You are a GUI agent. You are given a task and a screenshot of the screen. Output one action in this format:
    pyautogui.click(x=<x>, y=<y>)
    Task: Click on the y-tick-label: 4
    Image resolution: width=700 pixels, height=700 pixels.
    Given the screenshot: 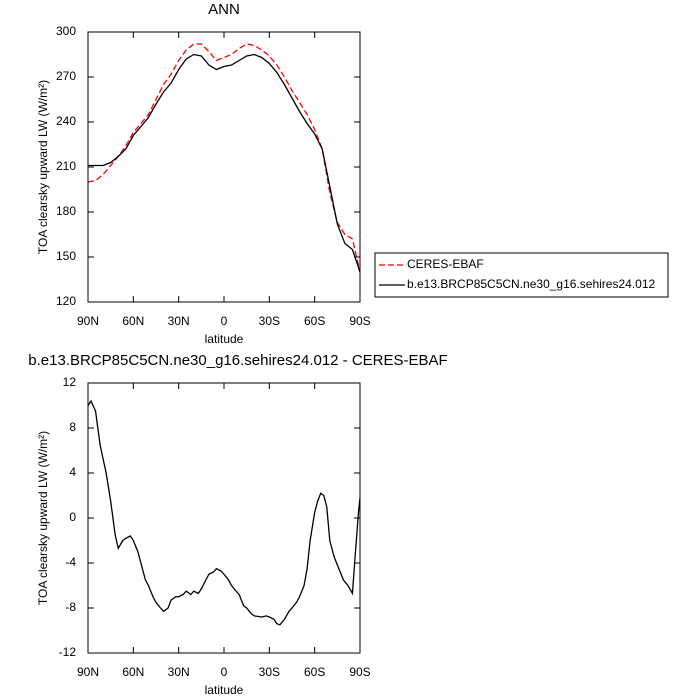 What is the action you would take?
    pyautogui.click(x=72, y=472)
    